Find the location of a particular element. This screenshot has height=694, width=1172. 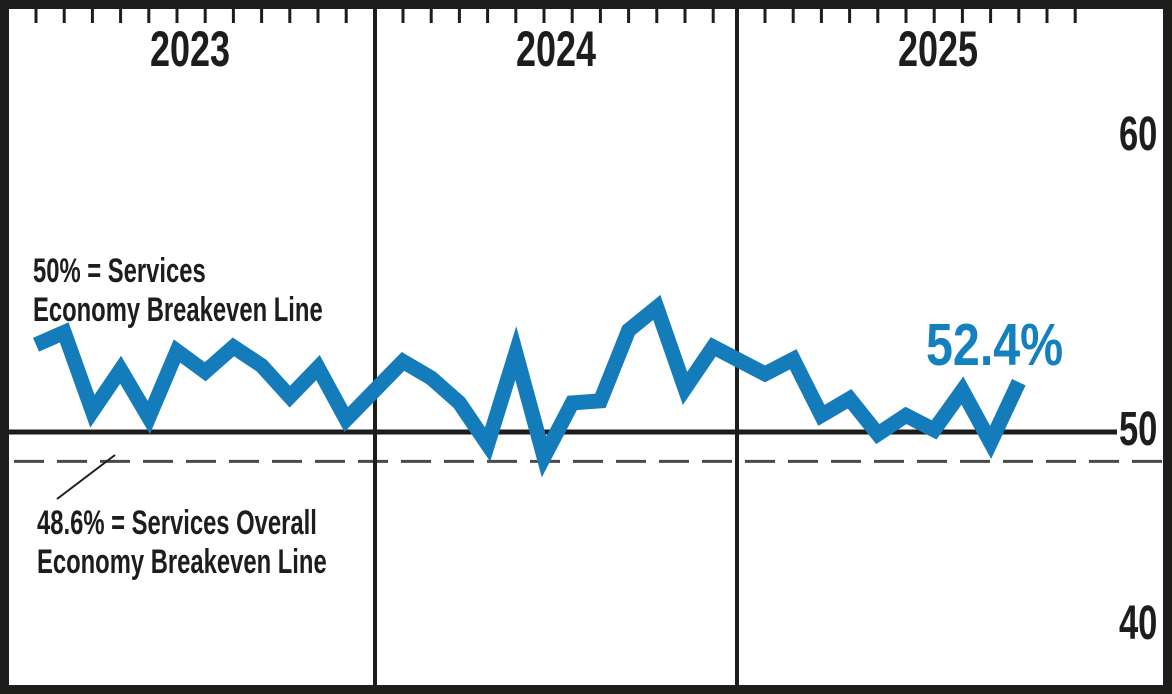

y-axis-label-40: 40 is located at coordinates (1137, 623).